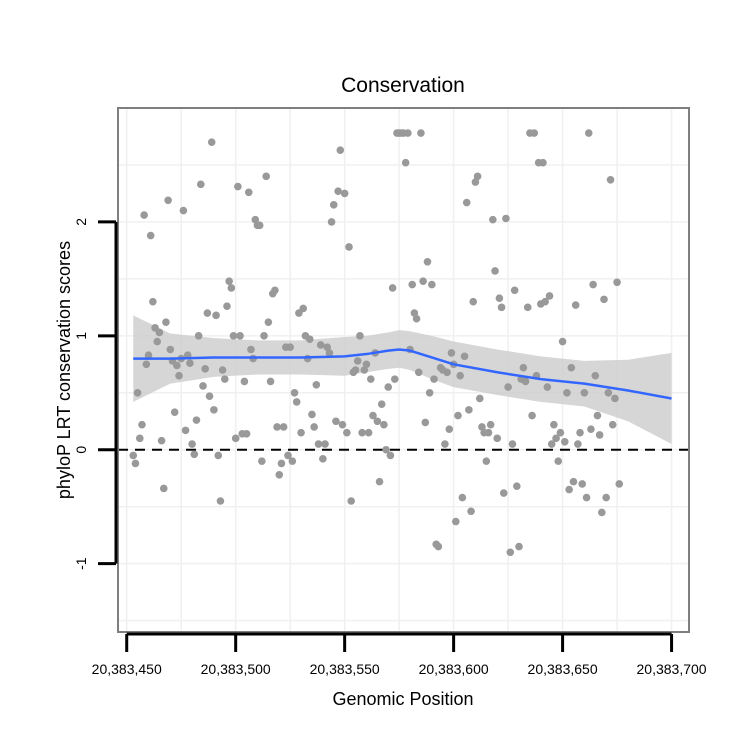  I want to click on x-tick-label: 20,383,500, so click(236, 669).